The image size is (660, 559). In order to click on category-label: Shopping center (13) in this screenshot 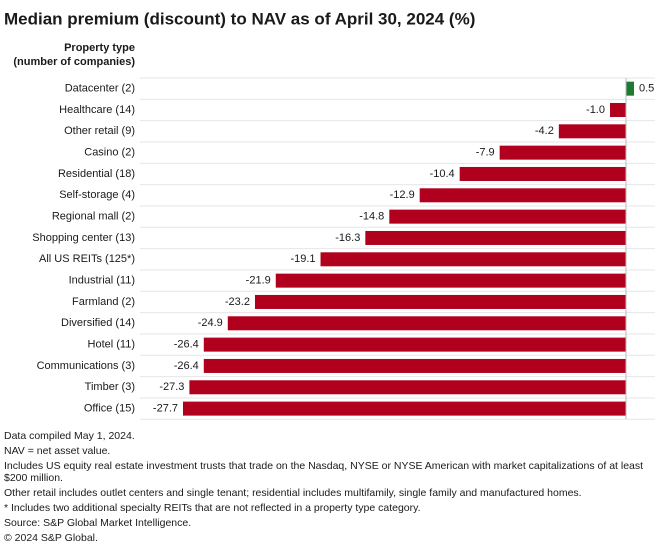, I will do `click(83, 238)`.